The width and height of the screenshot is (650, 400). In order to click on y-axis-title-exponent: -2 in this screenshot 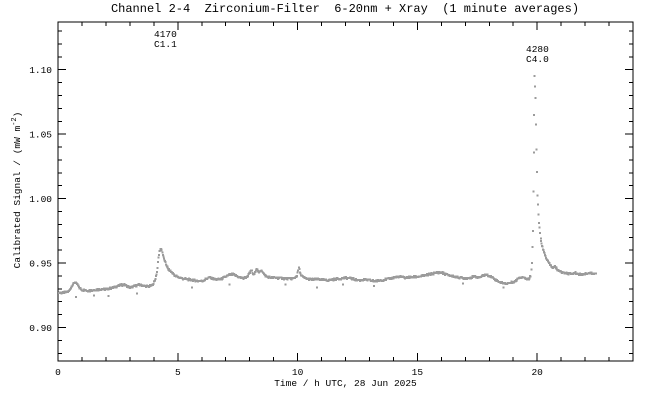, I will do `click(14, 121)`.